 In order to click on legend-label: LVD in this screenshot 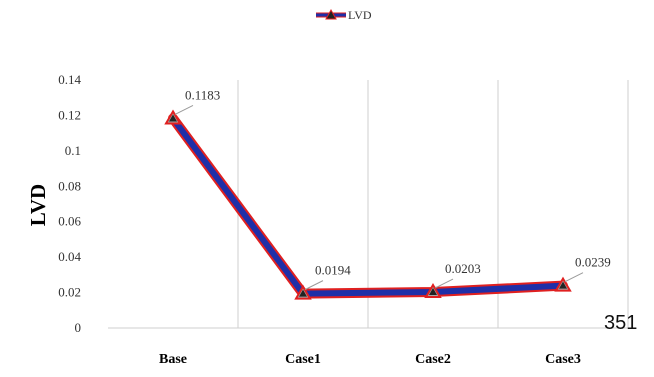, I will do `click(360, 15)`.